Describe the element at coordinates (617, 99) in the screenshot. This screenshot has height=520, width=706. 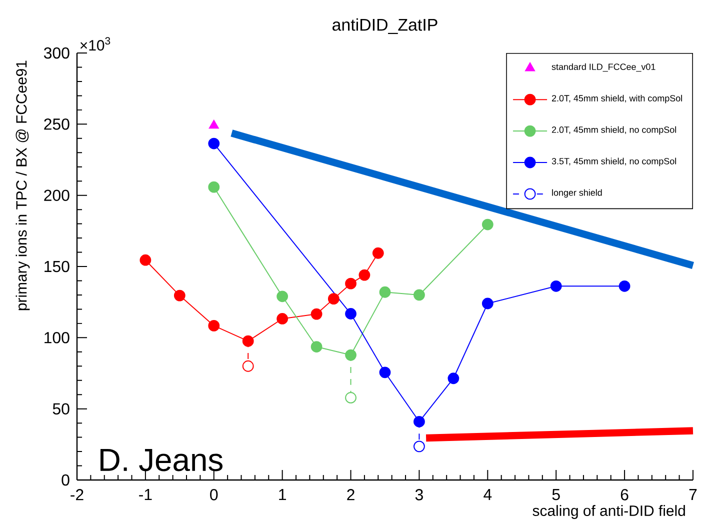
I see `legend-label: 2.0T, 45mm shield, with compSol` at that location.